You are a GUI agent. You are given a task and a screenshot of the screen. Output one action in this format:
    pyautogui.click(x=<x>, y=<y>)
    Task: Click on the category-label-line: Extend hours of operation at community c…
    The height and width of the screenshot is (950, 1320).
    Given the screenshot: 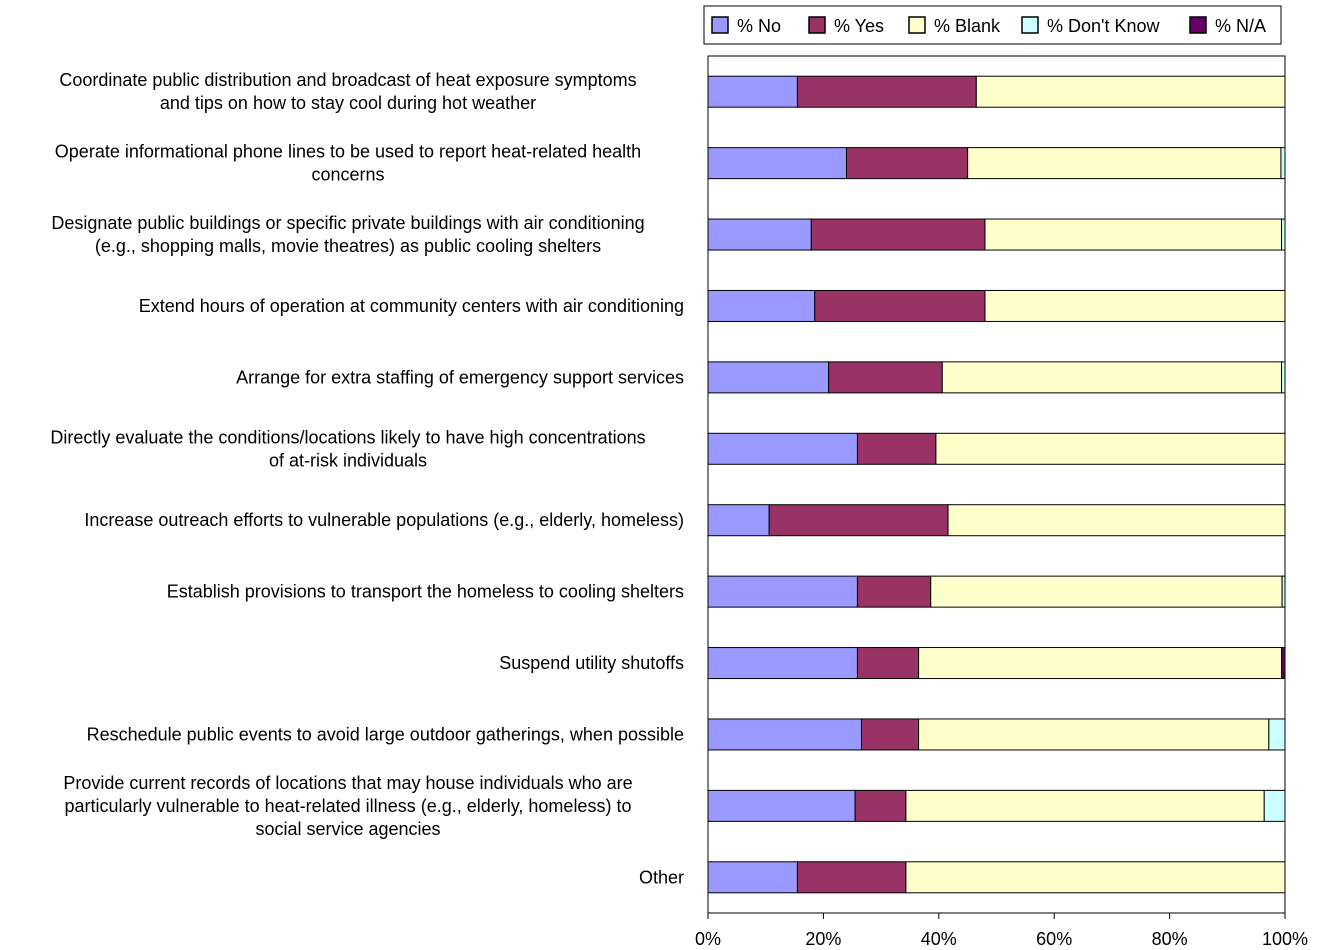 What is the action you would take?
    pyautogui.click(x=411, y=306)
    